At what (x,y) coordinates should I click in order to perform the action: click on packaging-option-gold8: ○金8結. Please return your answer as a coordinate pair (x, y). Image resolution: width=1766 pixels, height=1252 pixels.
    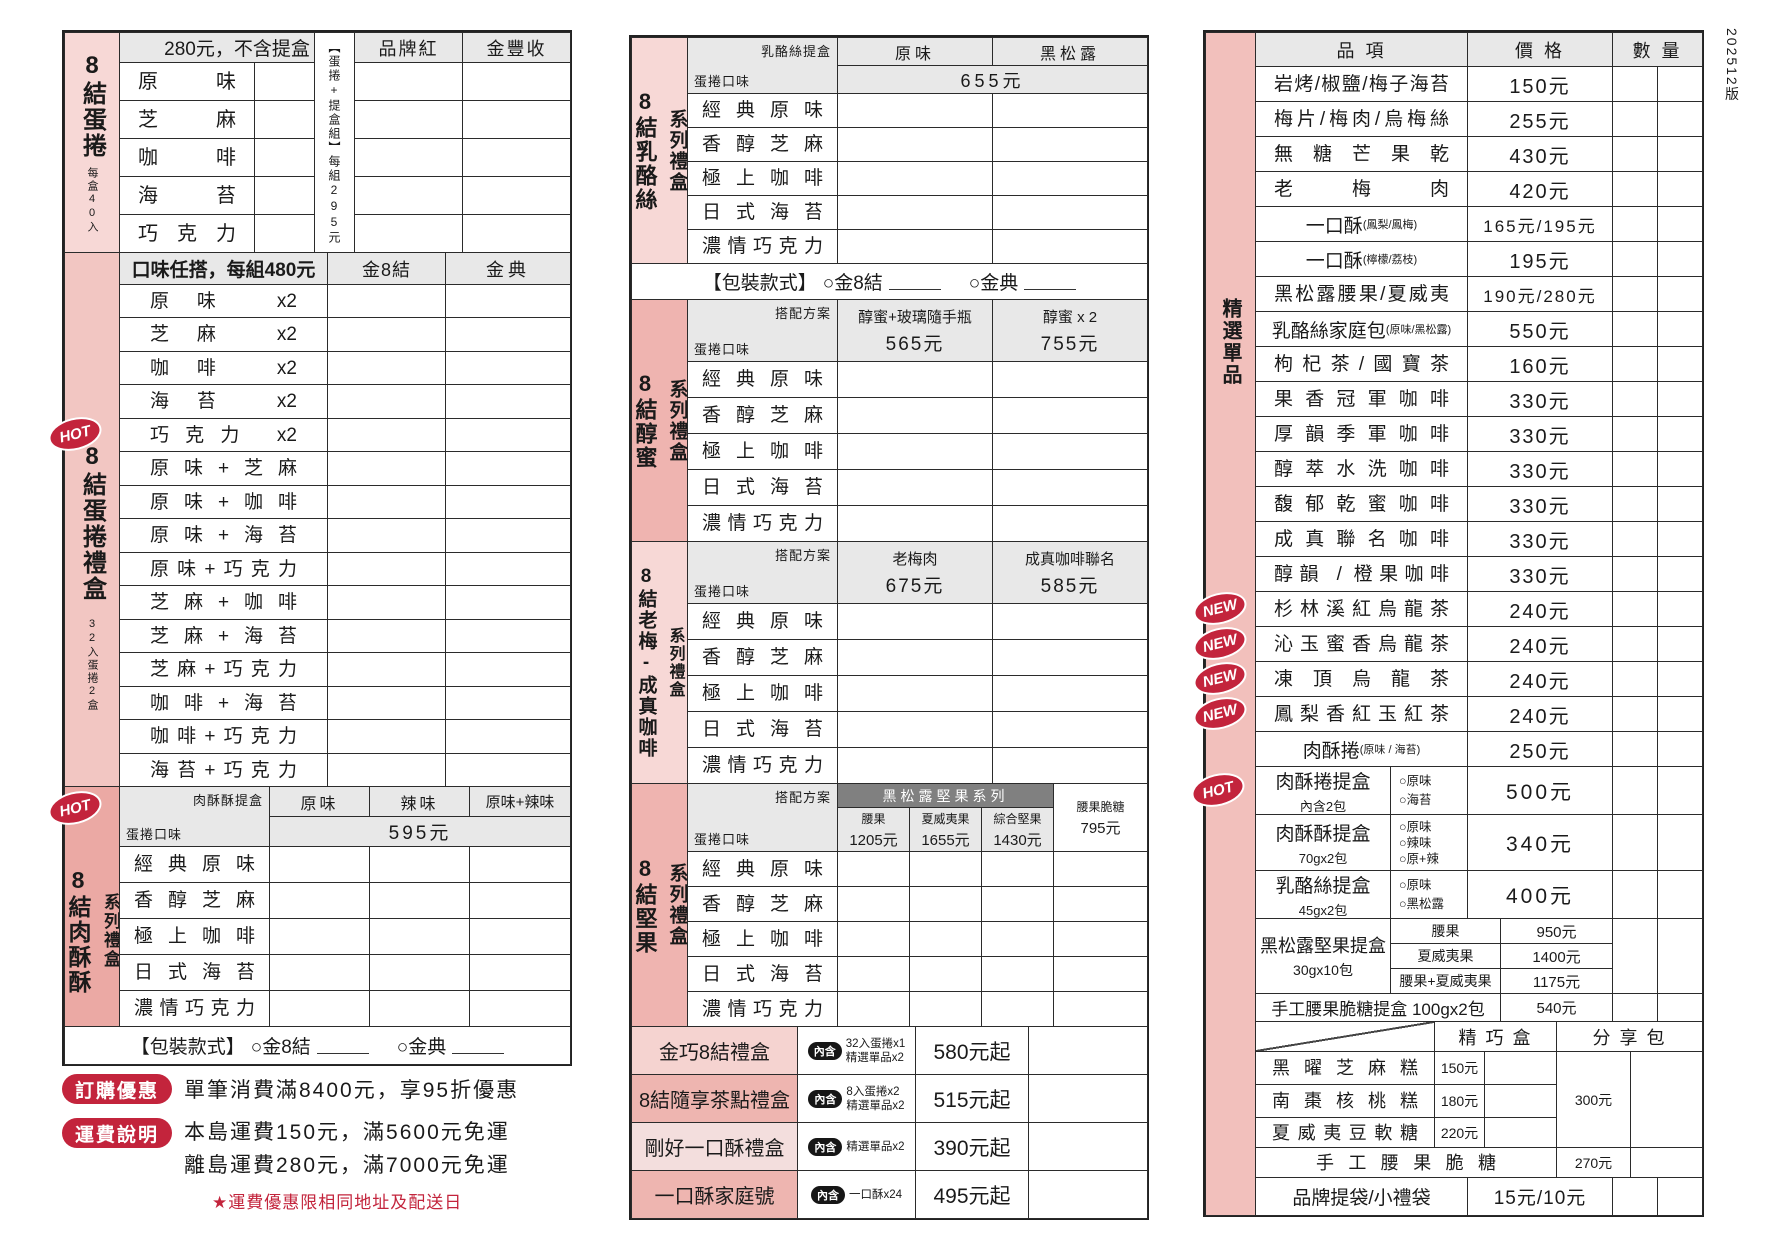
    Looking at the image, I should click on (852, 283).